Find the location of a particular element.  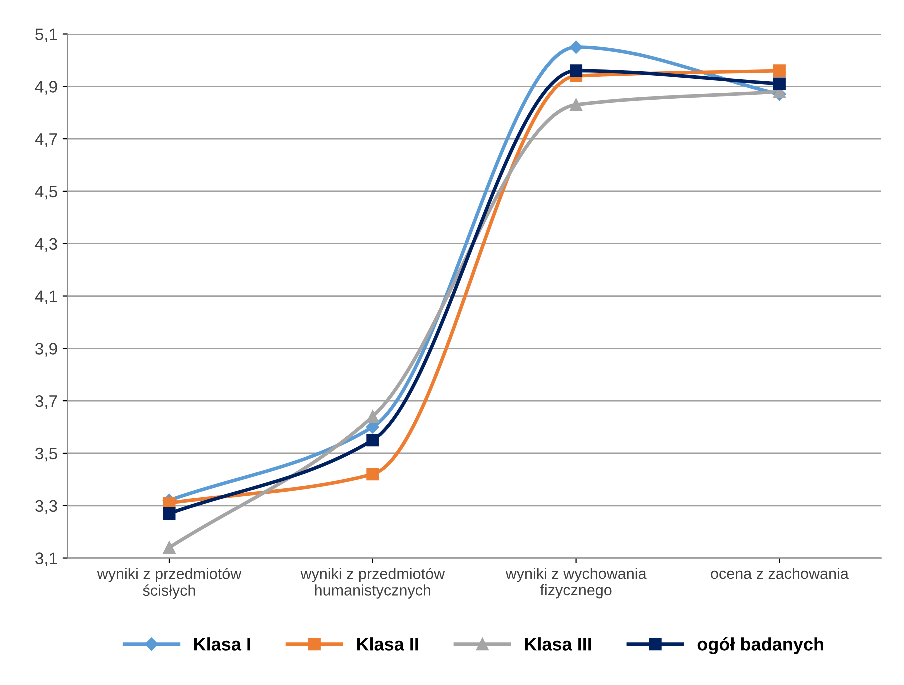

y-tick-label: 4,7 is located at coordinates (46, 141).